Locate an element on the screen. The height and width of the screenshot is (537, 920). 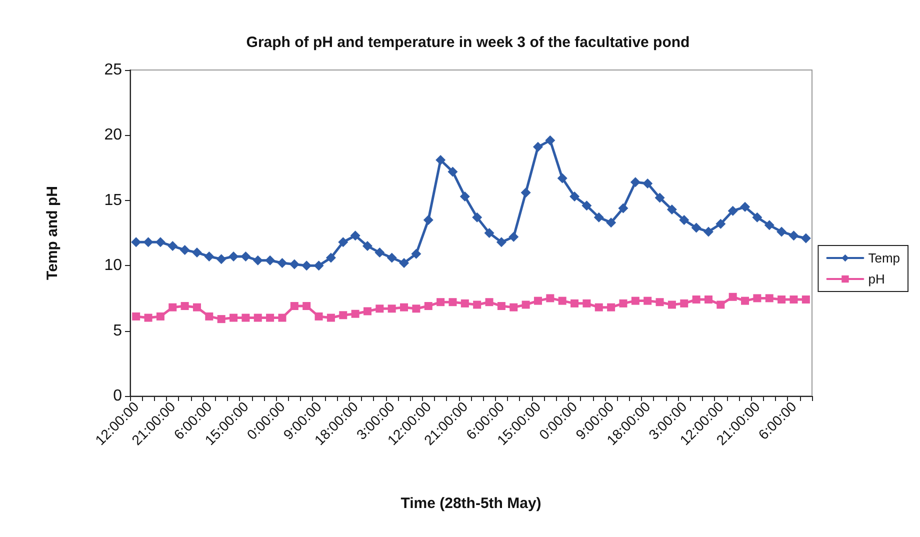
legend-label: Temp is located at coordinates (884, 258).